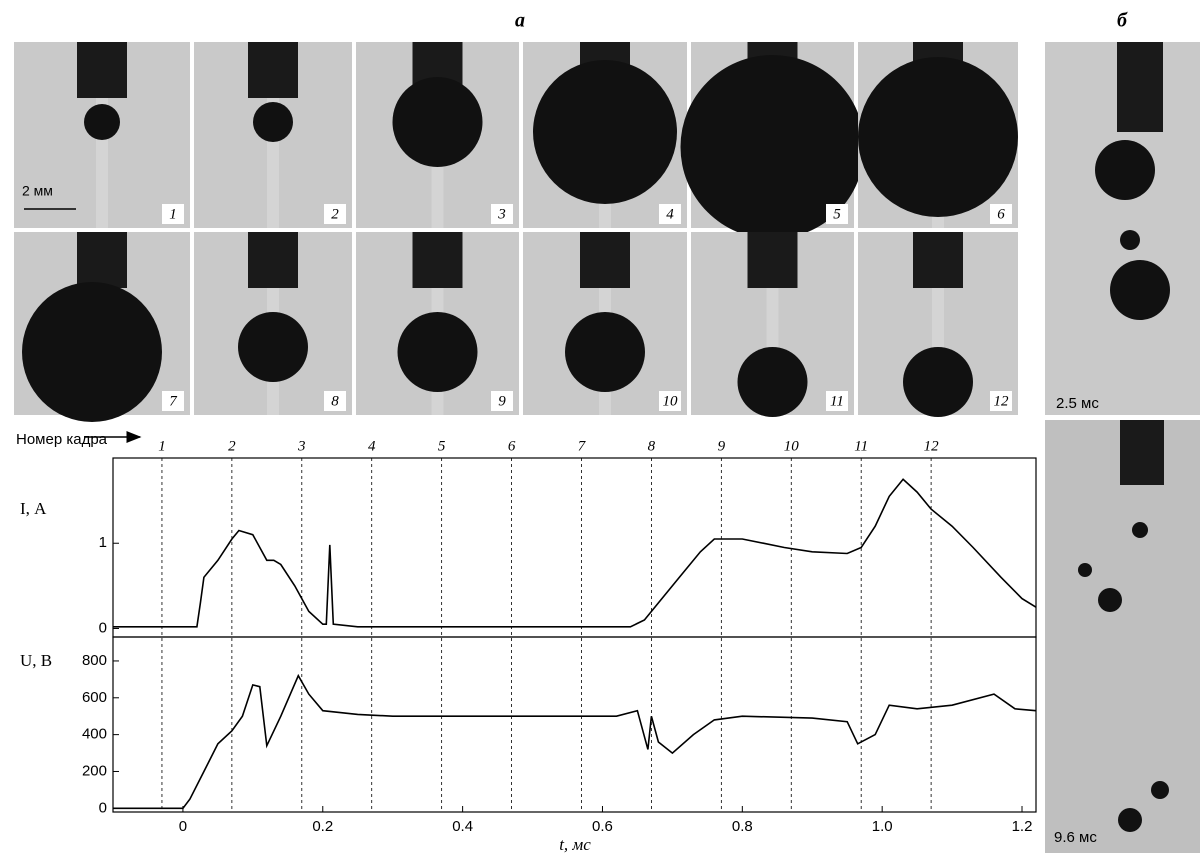  I want to click on panel-label: а, so click(520, 21).